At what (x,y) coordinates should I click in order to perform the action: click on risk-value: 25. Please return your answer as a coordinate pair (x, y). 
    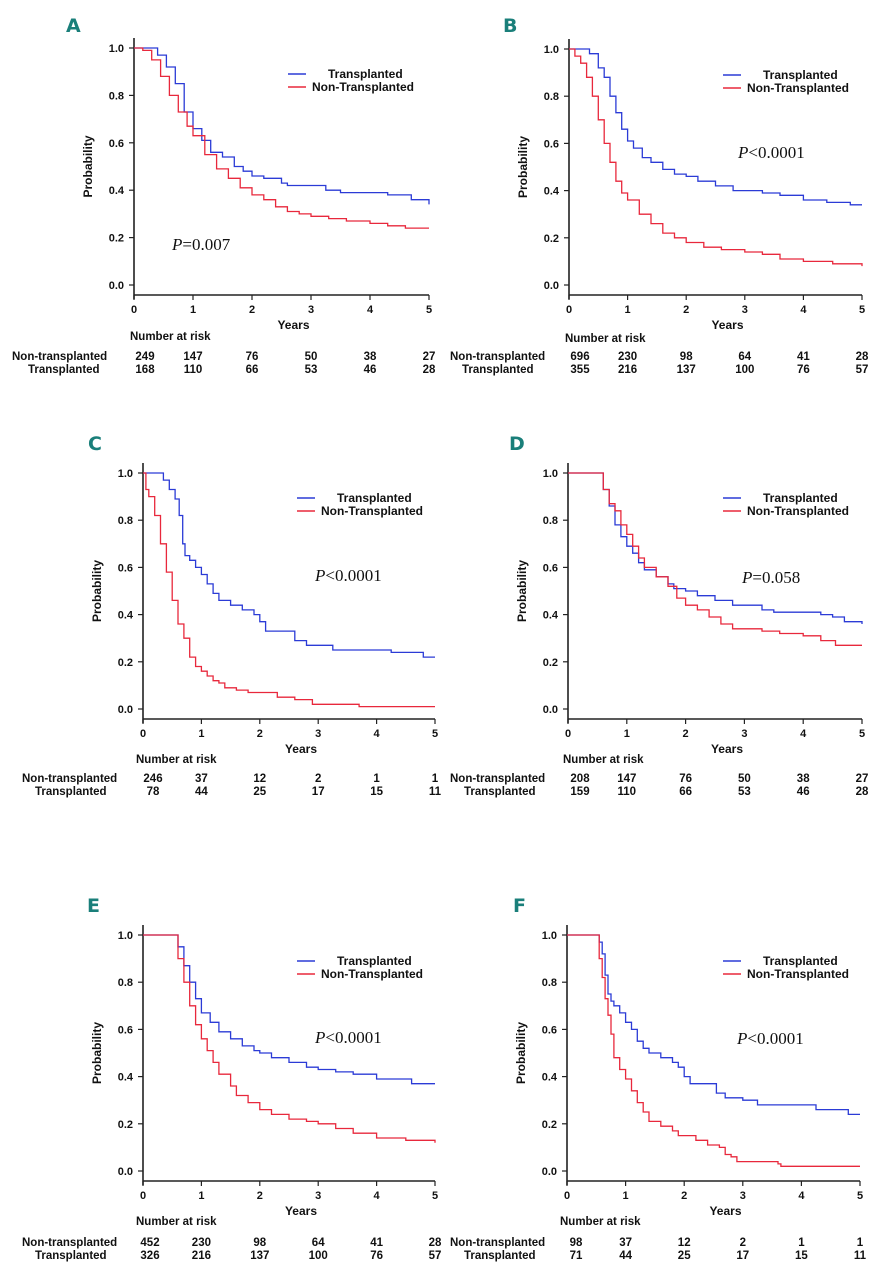
    Looking at the image, I should click on (684, 1256).